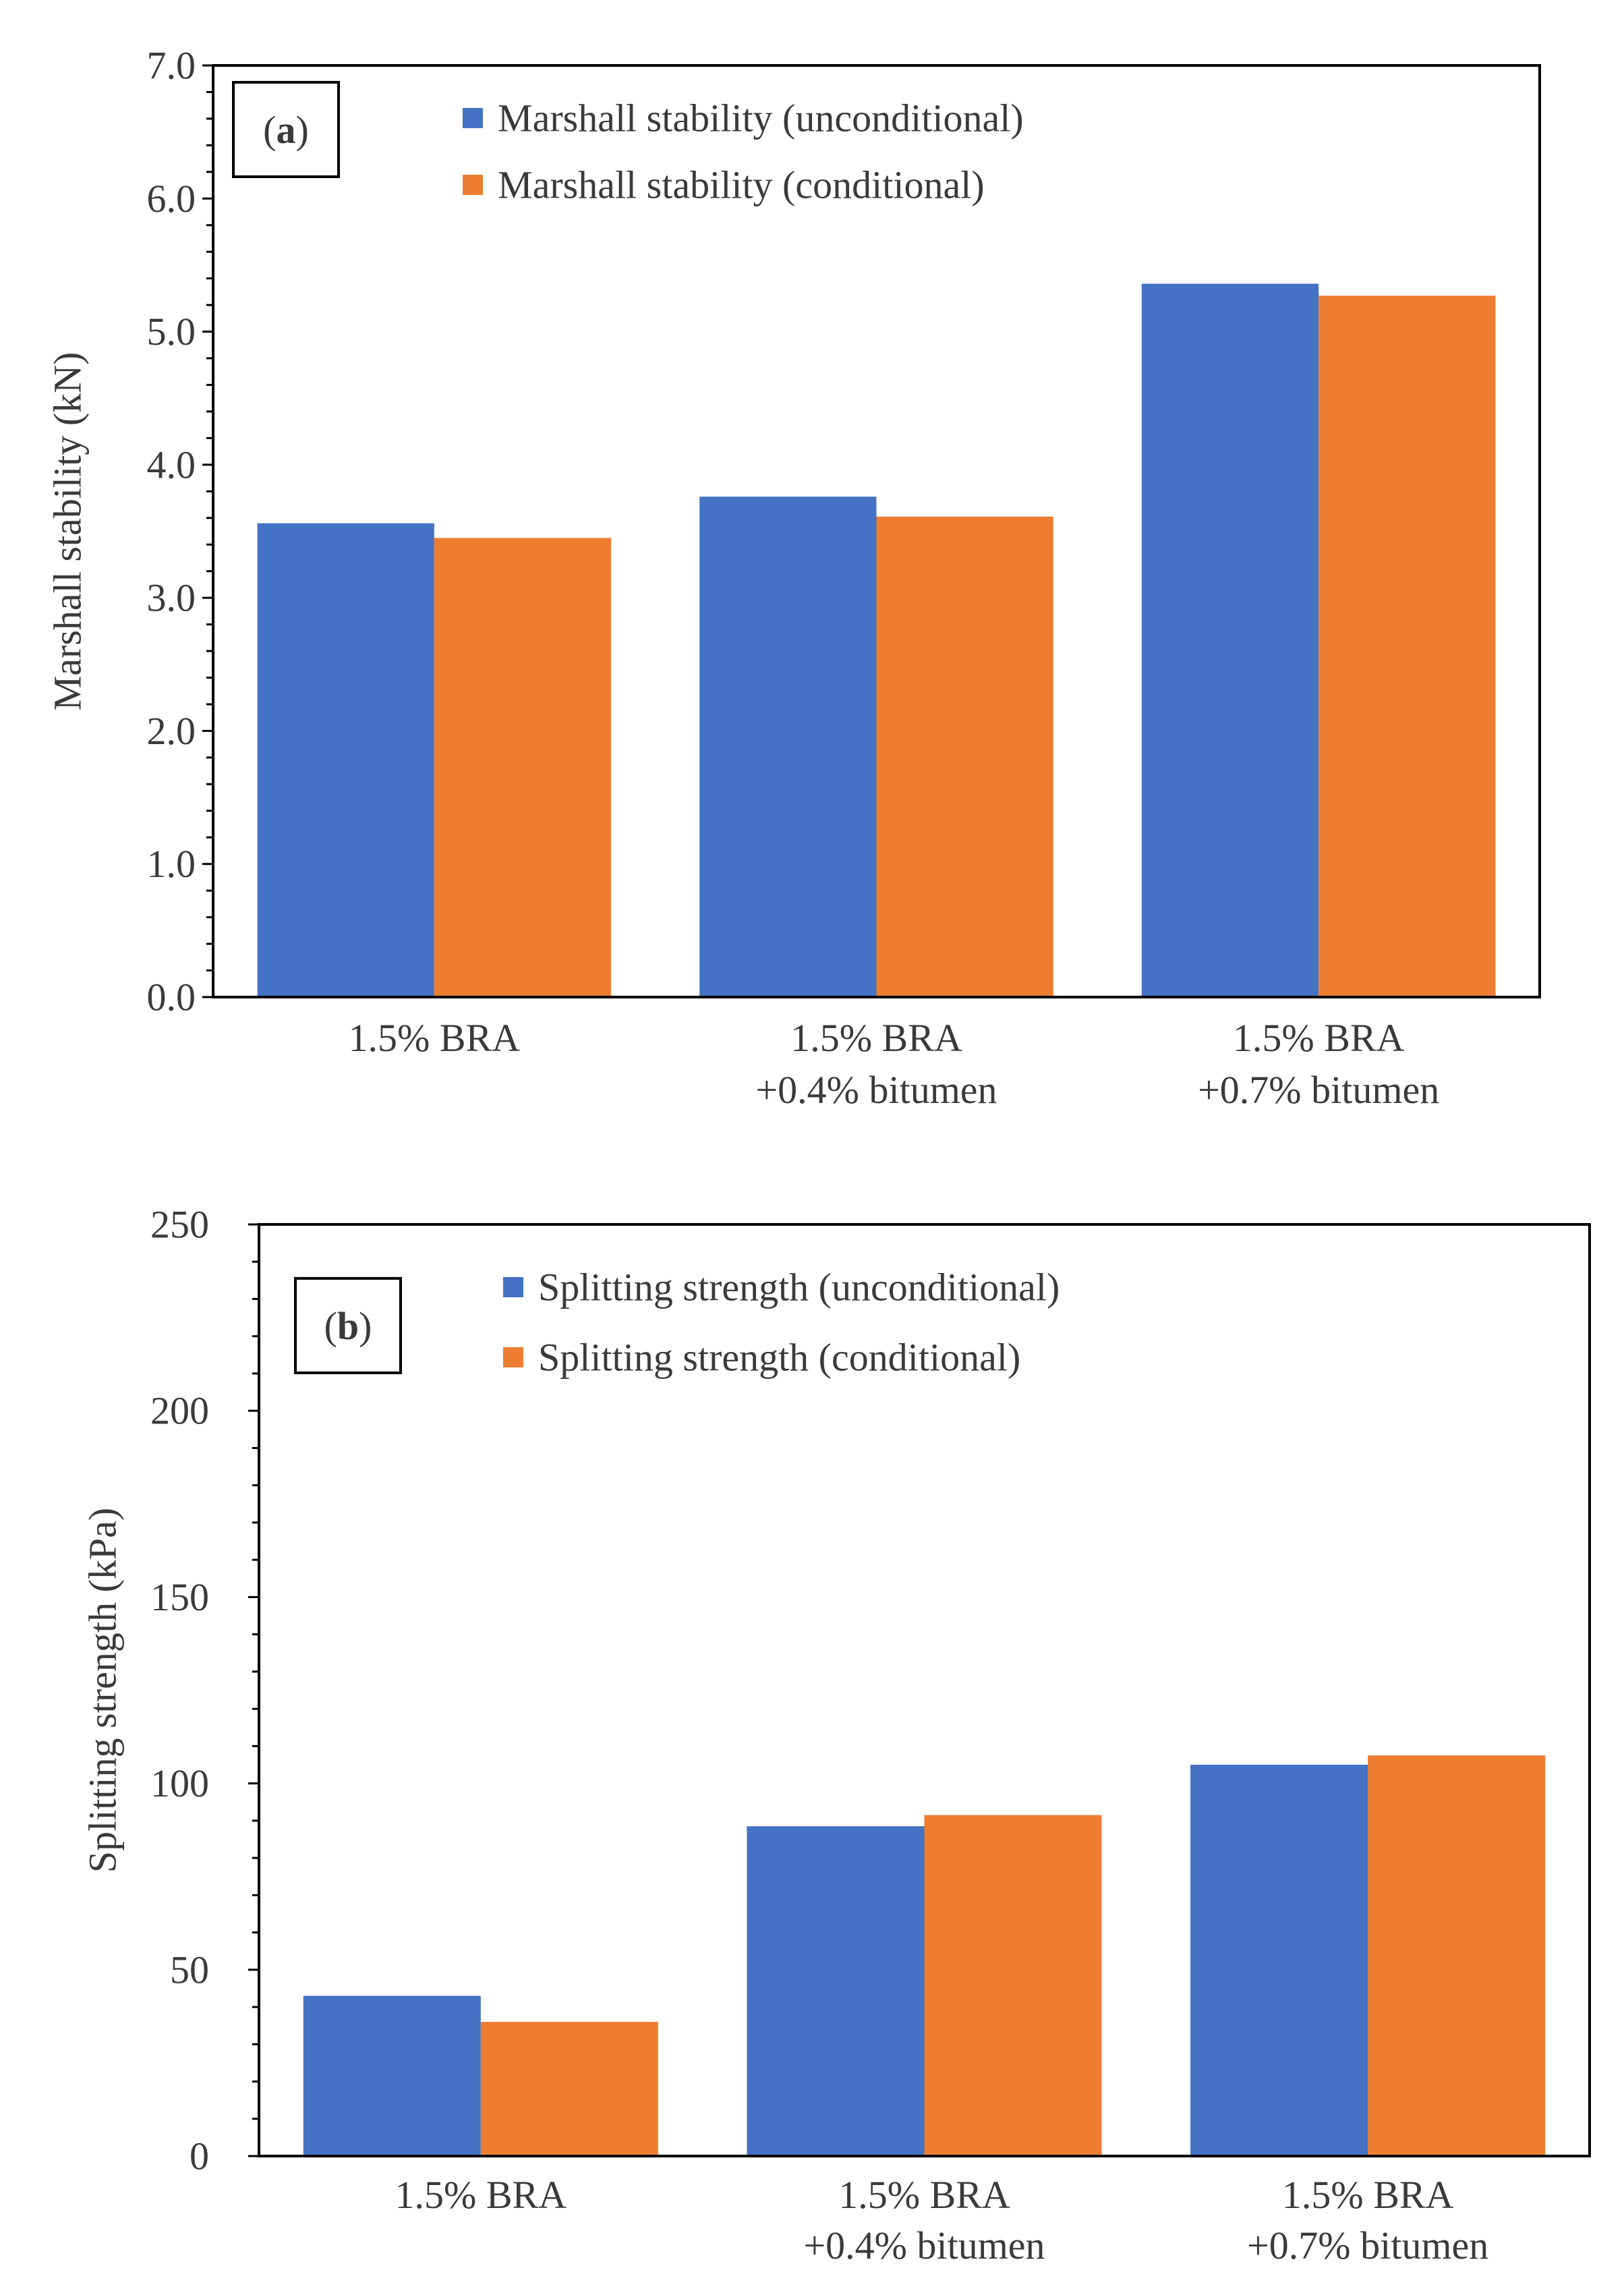 The height and width of the screenshot is (2293, 1624). Describe the element at coordinates (171, 199) in the screenshot. I see `y-tick-label: 6.0` at that location.